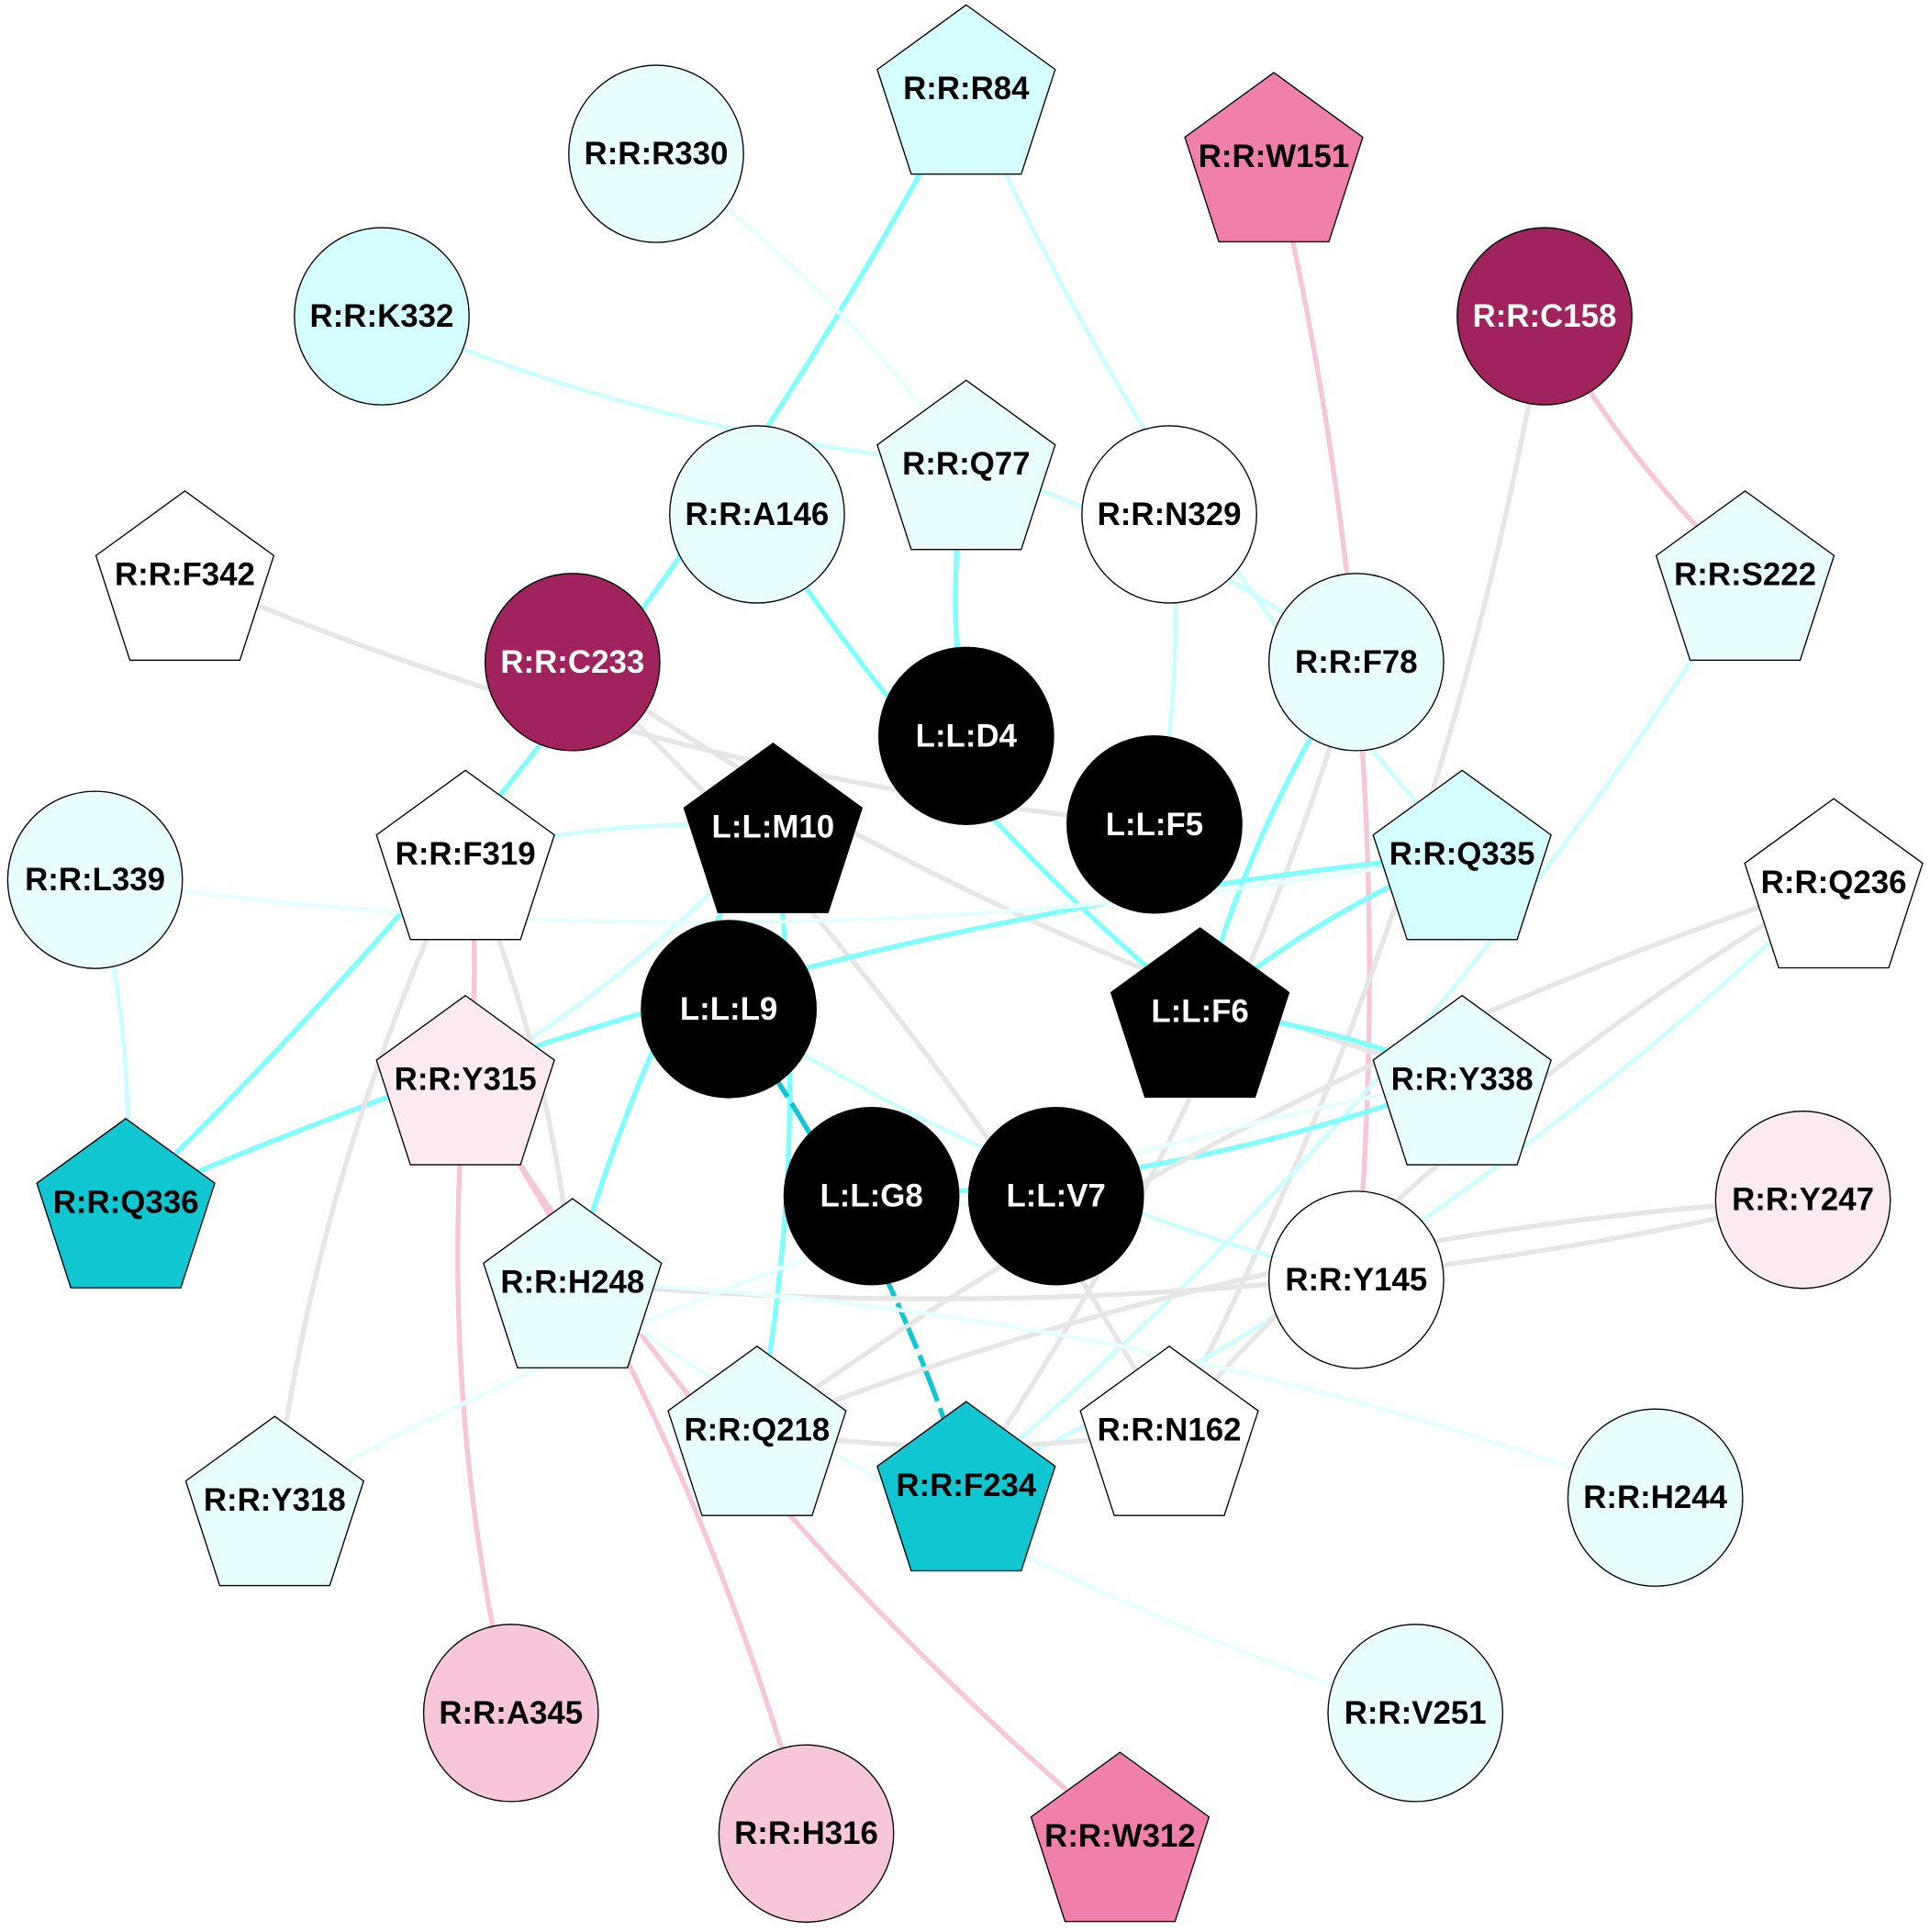 The width and height of the screenshot is (1930, 1932). I want to click on node-H248: R:R:H248, so click(573, 1283).